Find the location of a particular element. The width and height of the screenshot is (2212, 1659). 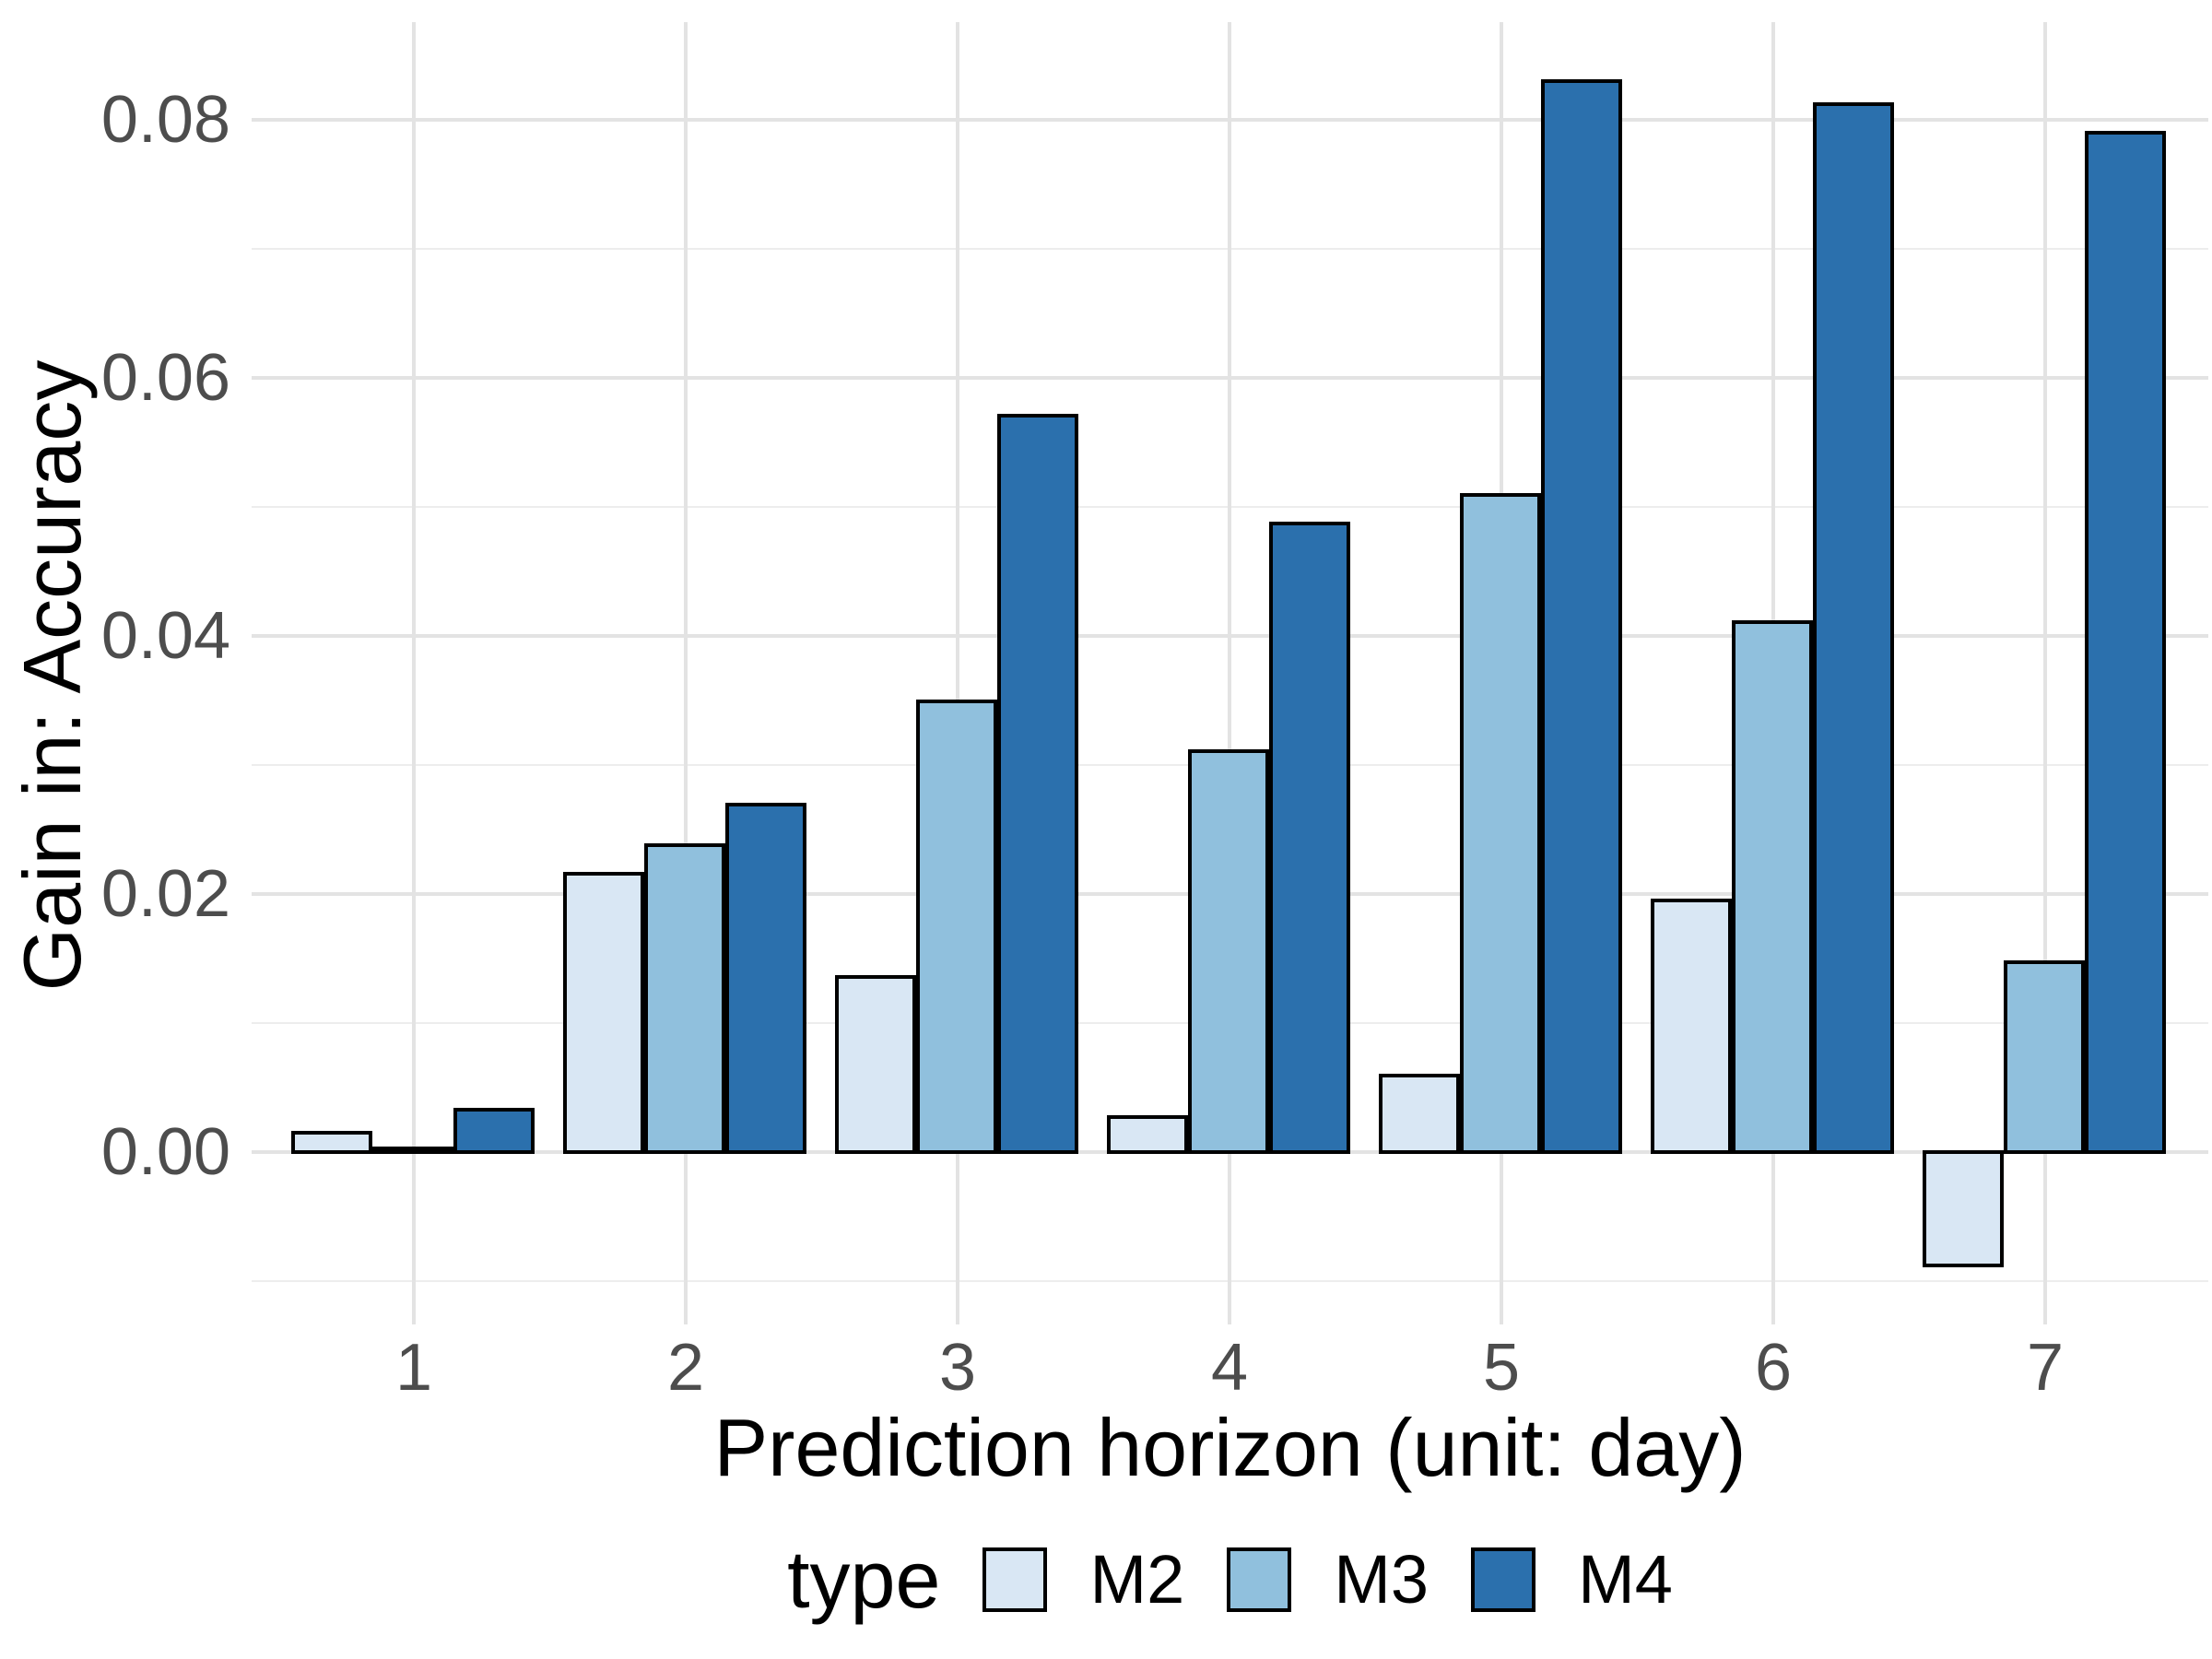

legend-swatch-m3 is located at coordinates (1259, 1579).